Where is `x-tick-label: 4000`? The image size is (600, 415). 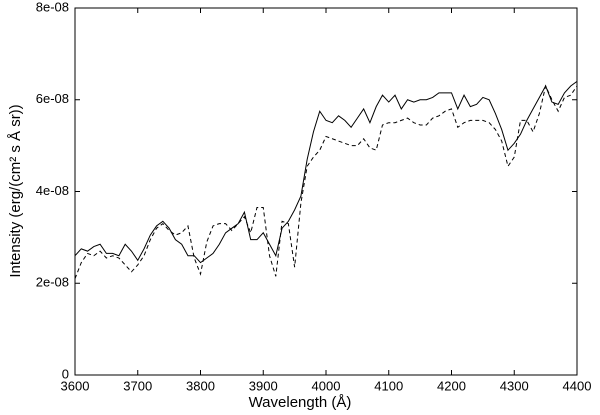 x-tick-label: 4000 is located at coordinates (326, 385).